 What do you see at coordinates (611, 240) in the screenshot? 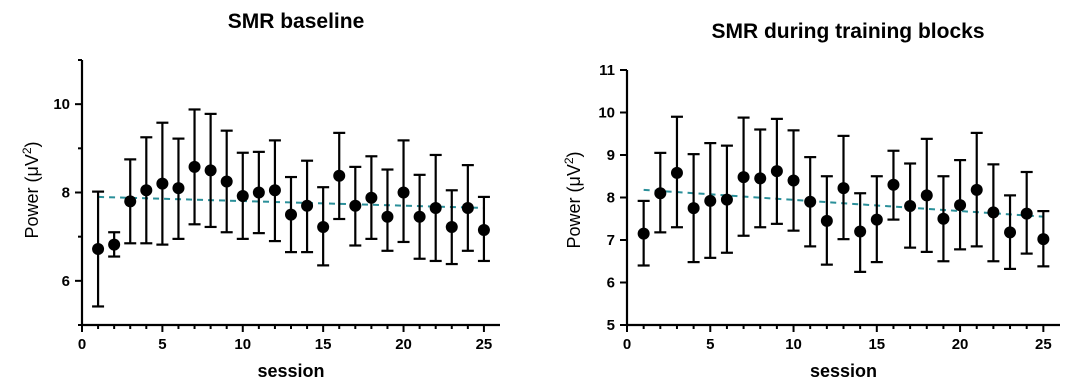
I see `y-tick-label: 7` at bounding box center [611, 240].